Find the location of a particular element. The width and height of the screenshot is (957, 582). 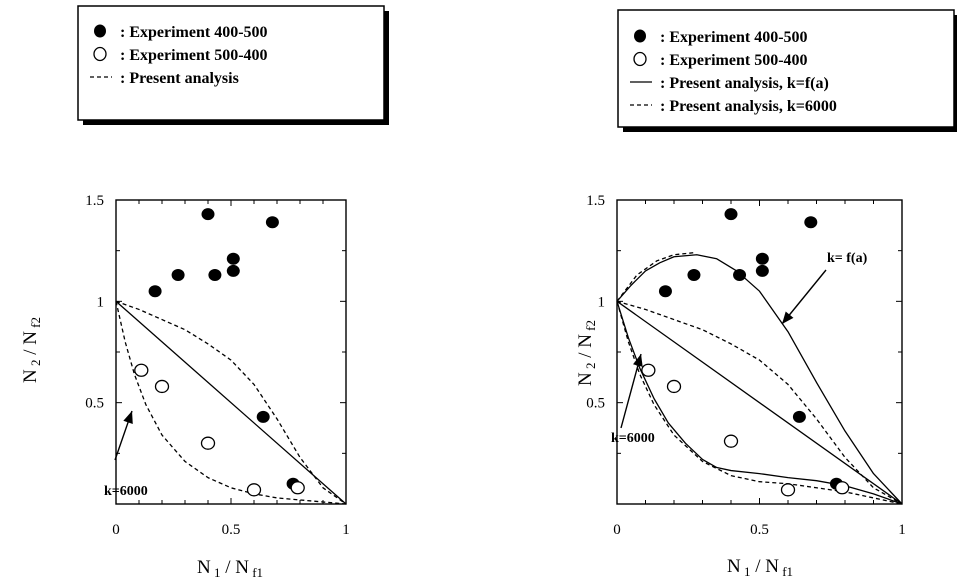

annotation-label: k= f(a) is located at coordinates (847, 258).